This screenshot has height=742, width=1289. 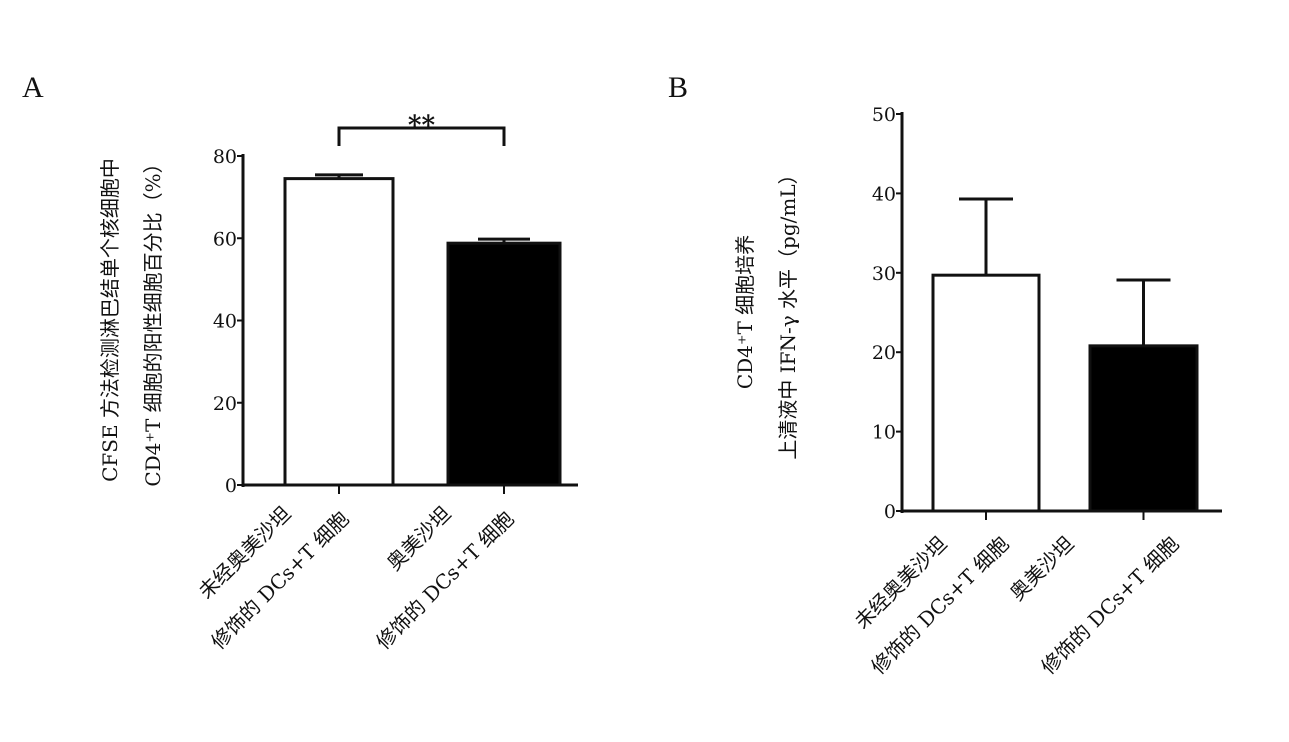 What do you see at coordinates (678, 87) in the screenshot?
I see `panel-label: B` at bounding box center [678, 87].